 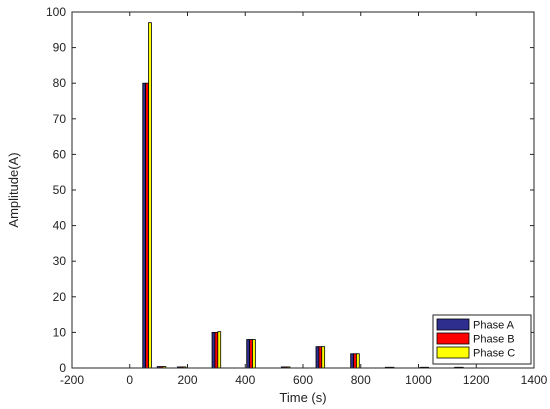 I want to click on x-tick-label: 1200, so click(x=476, y=380).